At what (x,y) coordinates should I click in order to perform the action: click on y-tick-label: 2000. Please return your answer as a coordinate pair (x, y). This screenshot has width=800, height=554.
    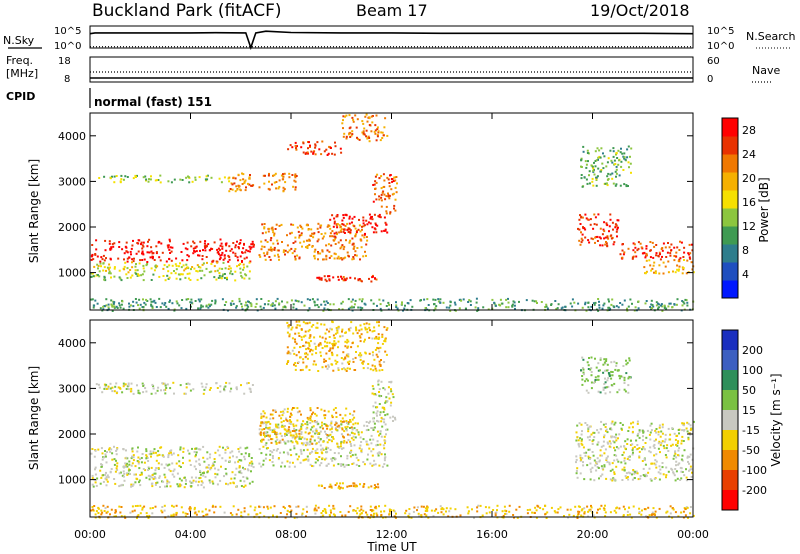
    Looking at the image, I should click on (72, 434).